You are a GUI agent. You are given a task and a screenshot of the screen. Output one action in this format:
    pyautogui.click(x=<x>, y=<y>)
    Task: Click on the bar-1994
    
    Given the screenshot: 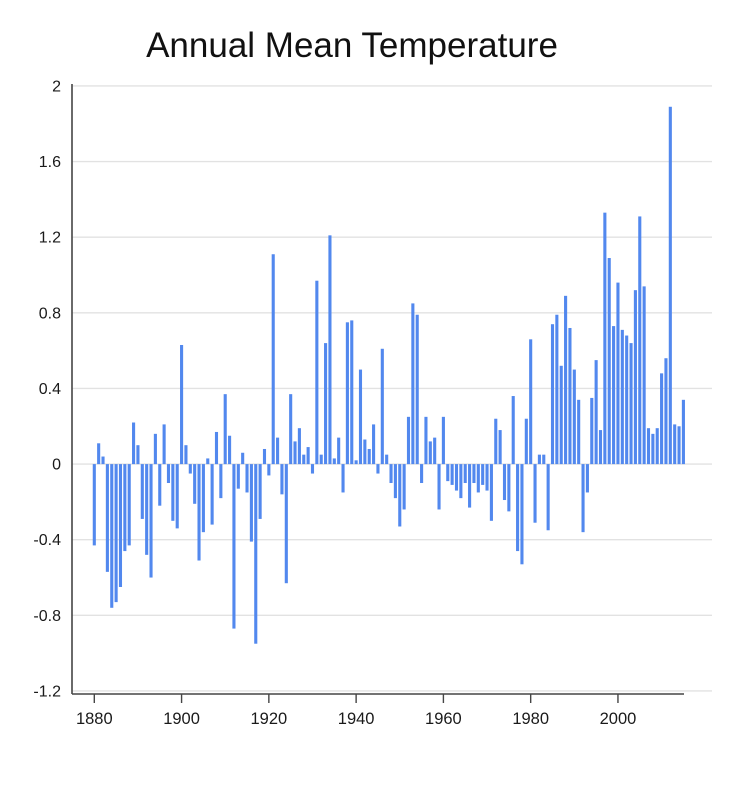 What is the action you would take?
    pyautogui.click(x=592, y=431)
    